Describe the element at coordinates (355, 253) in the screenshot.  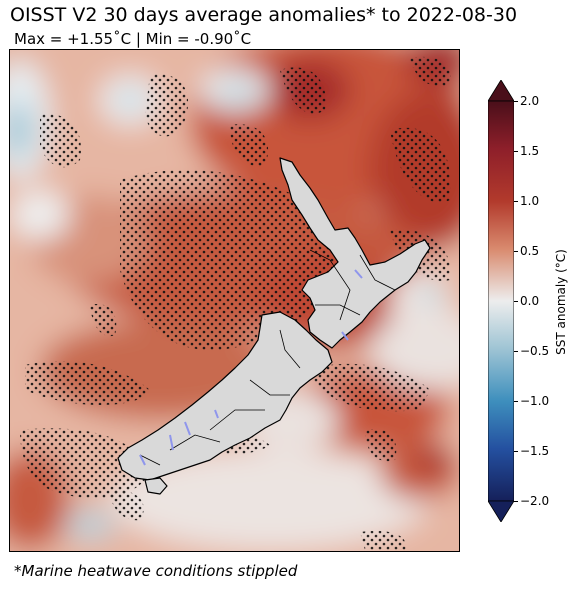
I see `north-island` at that location.